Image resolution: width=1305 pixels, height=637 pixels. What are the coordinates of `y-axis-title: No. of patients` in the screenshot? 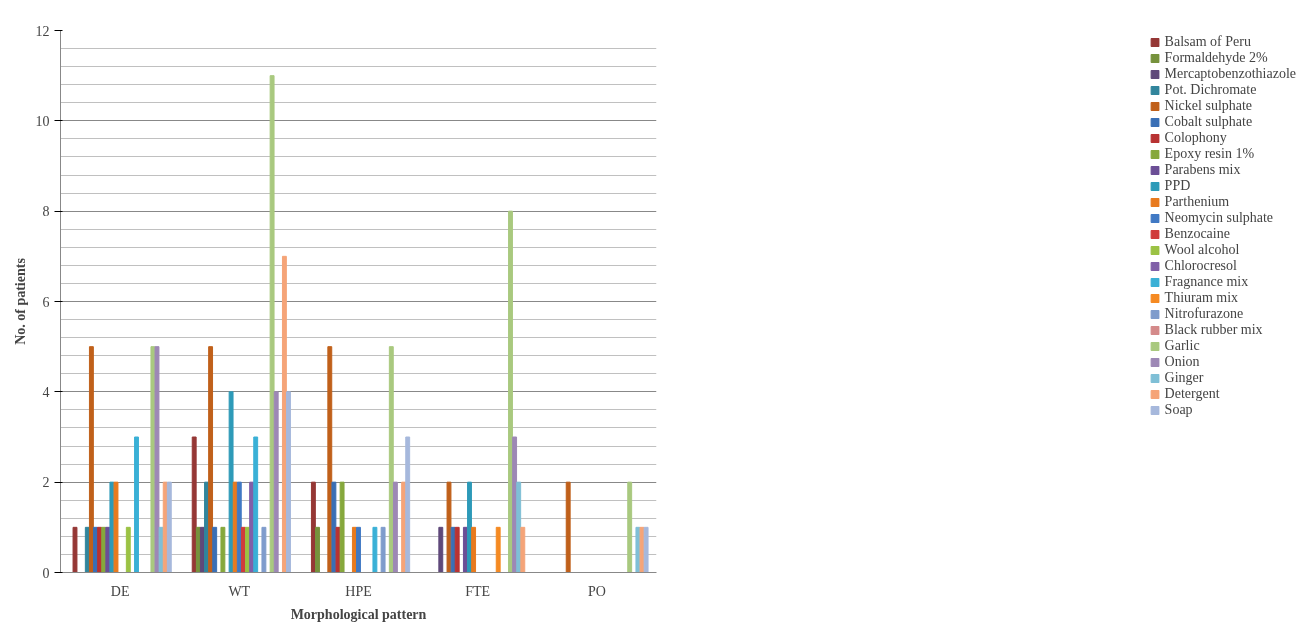 It's located at (20, 301).